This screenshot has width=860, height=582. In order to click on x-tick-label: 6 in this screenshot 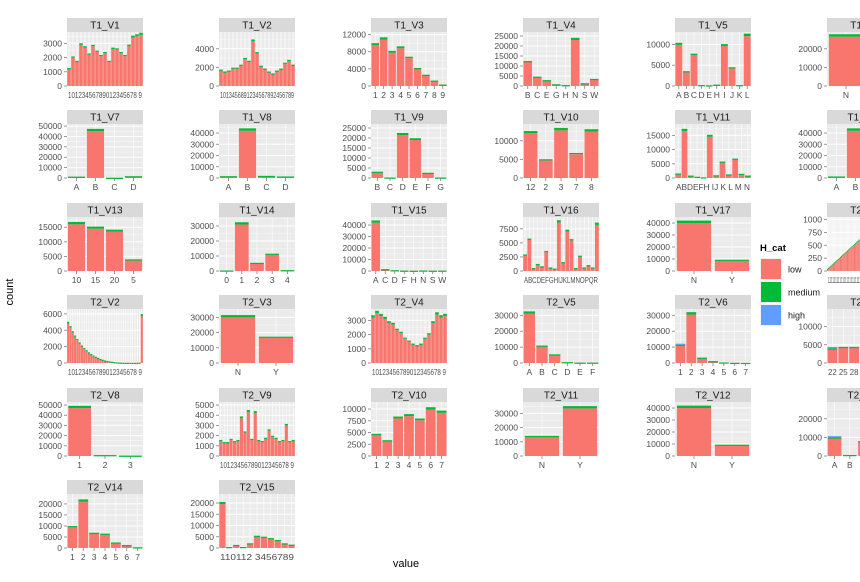, I will do `click(430, 465)`.